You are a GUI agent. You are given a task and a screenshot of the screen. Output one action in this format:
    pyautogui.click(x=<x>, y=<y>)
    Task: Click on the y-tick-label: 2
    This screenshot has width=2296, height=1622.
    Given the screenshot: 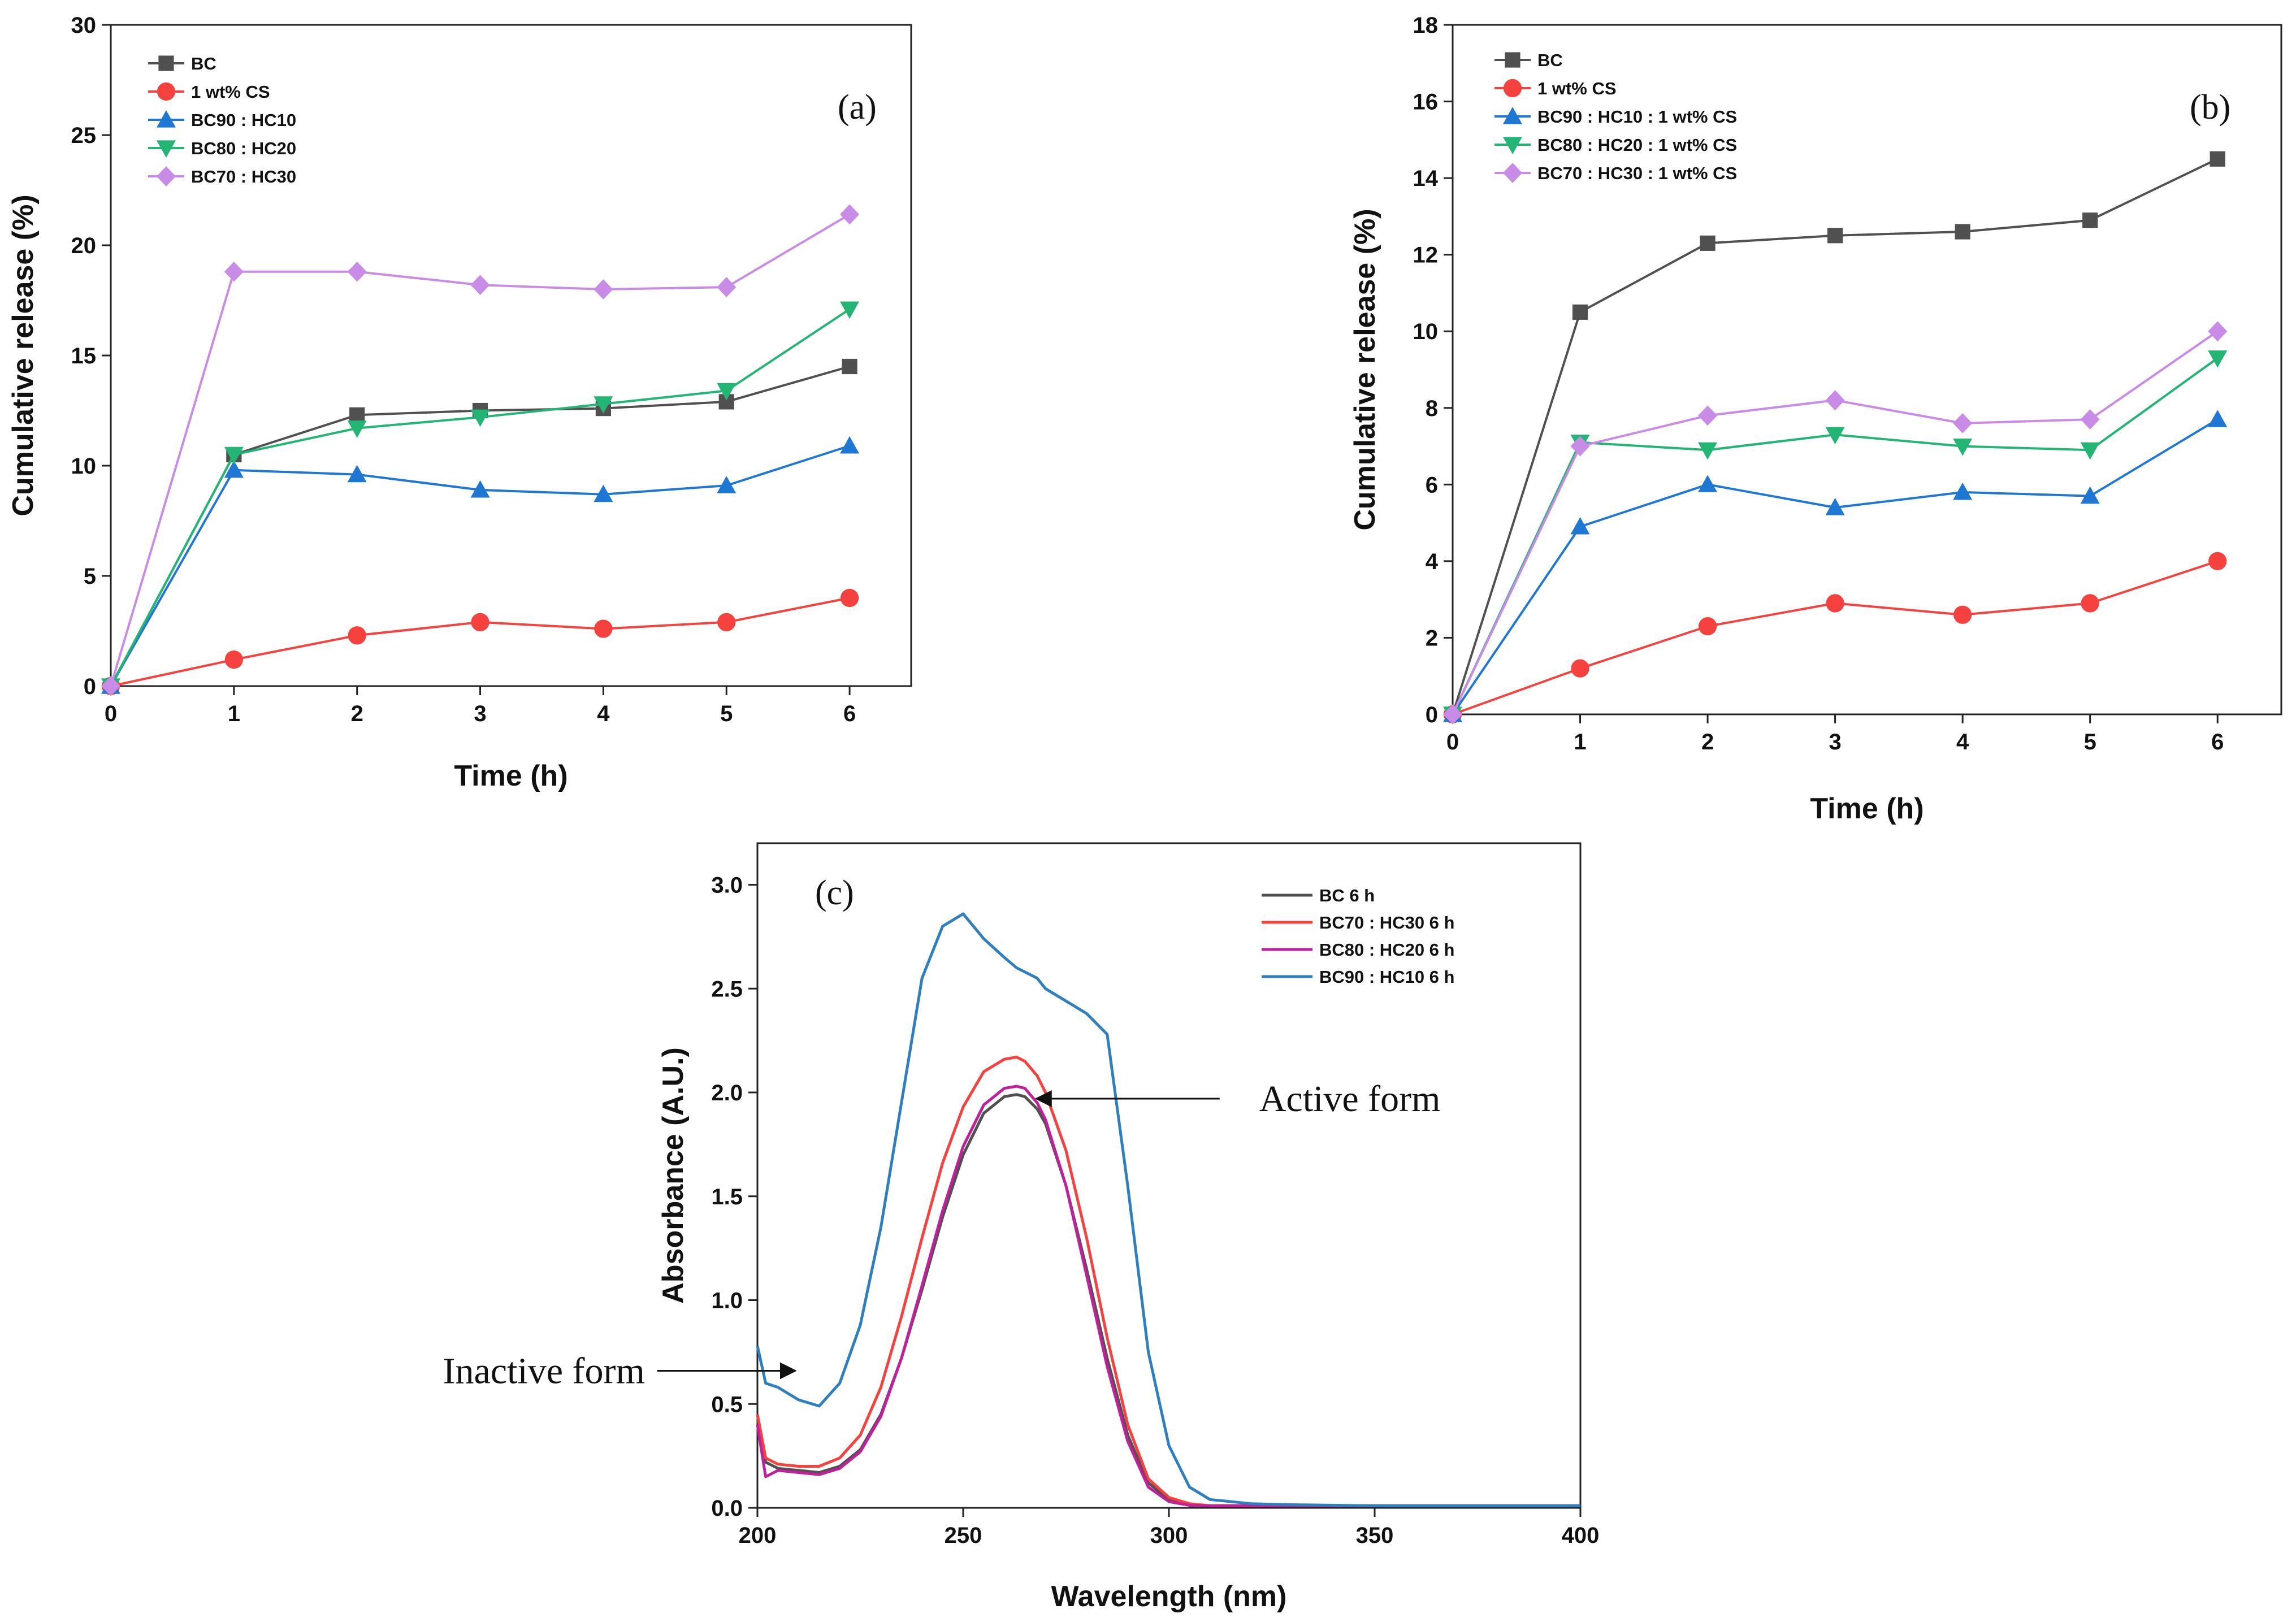 What is the action you would take?
    pyautogui.click(x=1432, y=638)
    